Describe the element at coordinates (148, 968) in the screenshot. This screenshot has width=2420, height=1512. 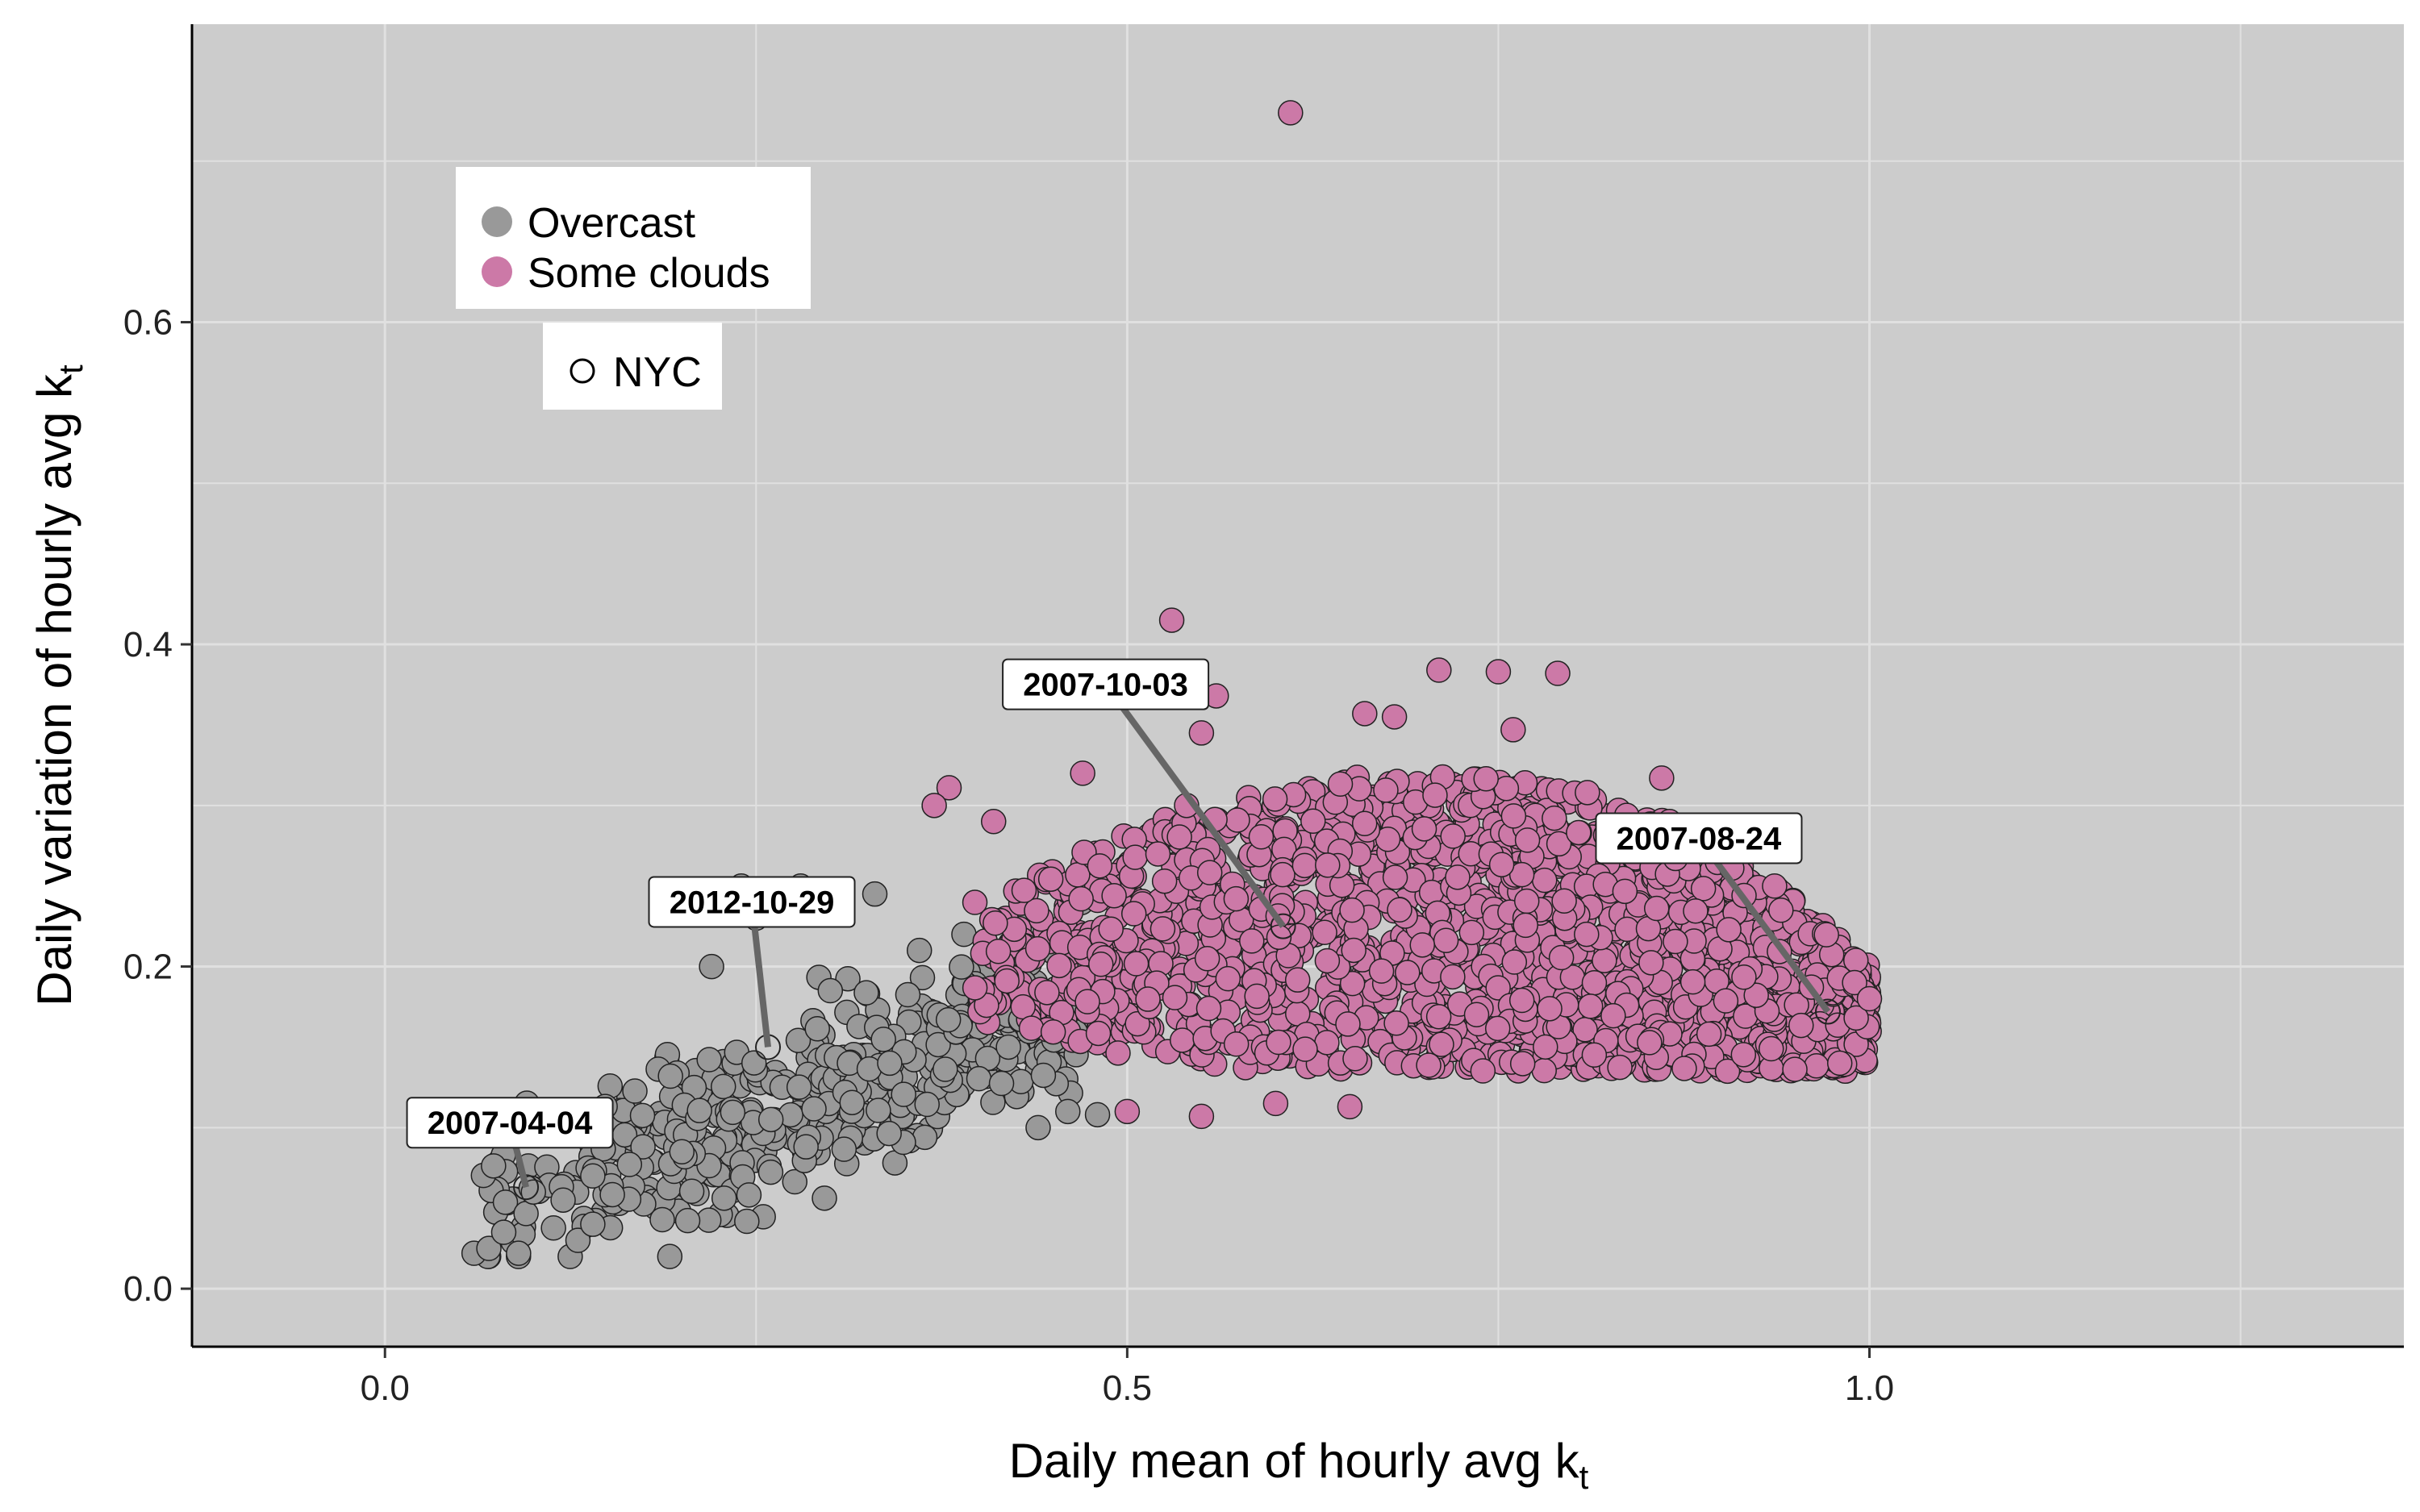
I see `y-tick-label: 0.2` at that location.